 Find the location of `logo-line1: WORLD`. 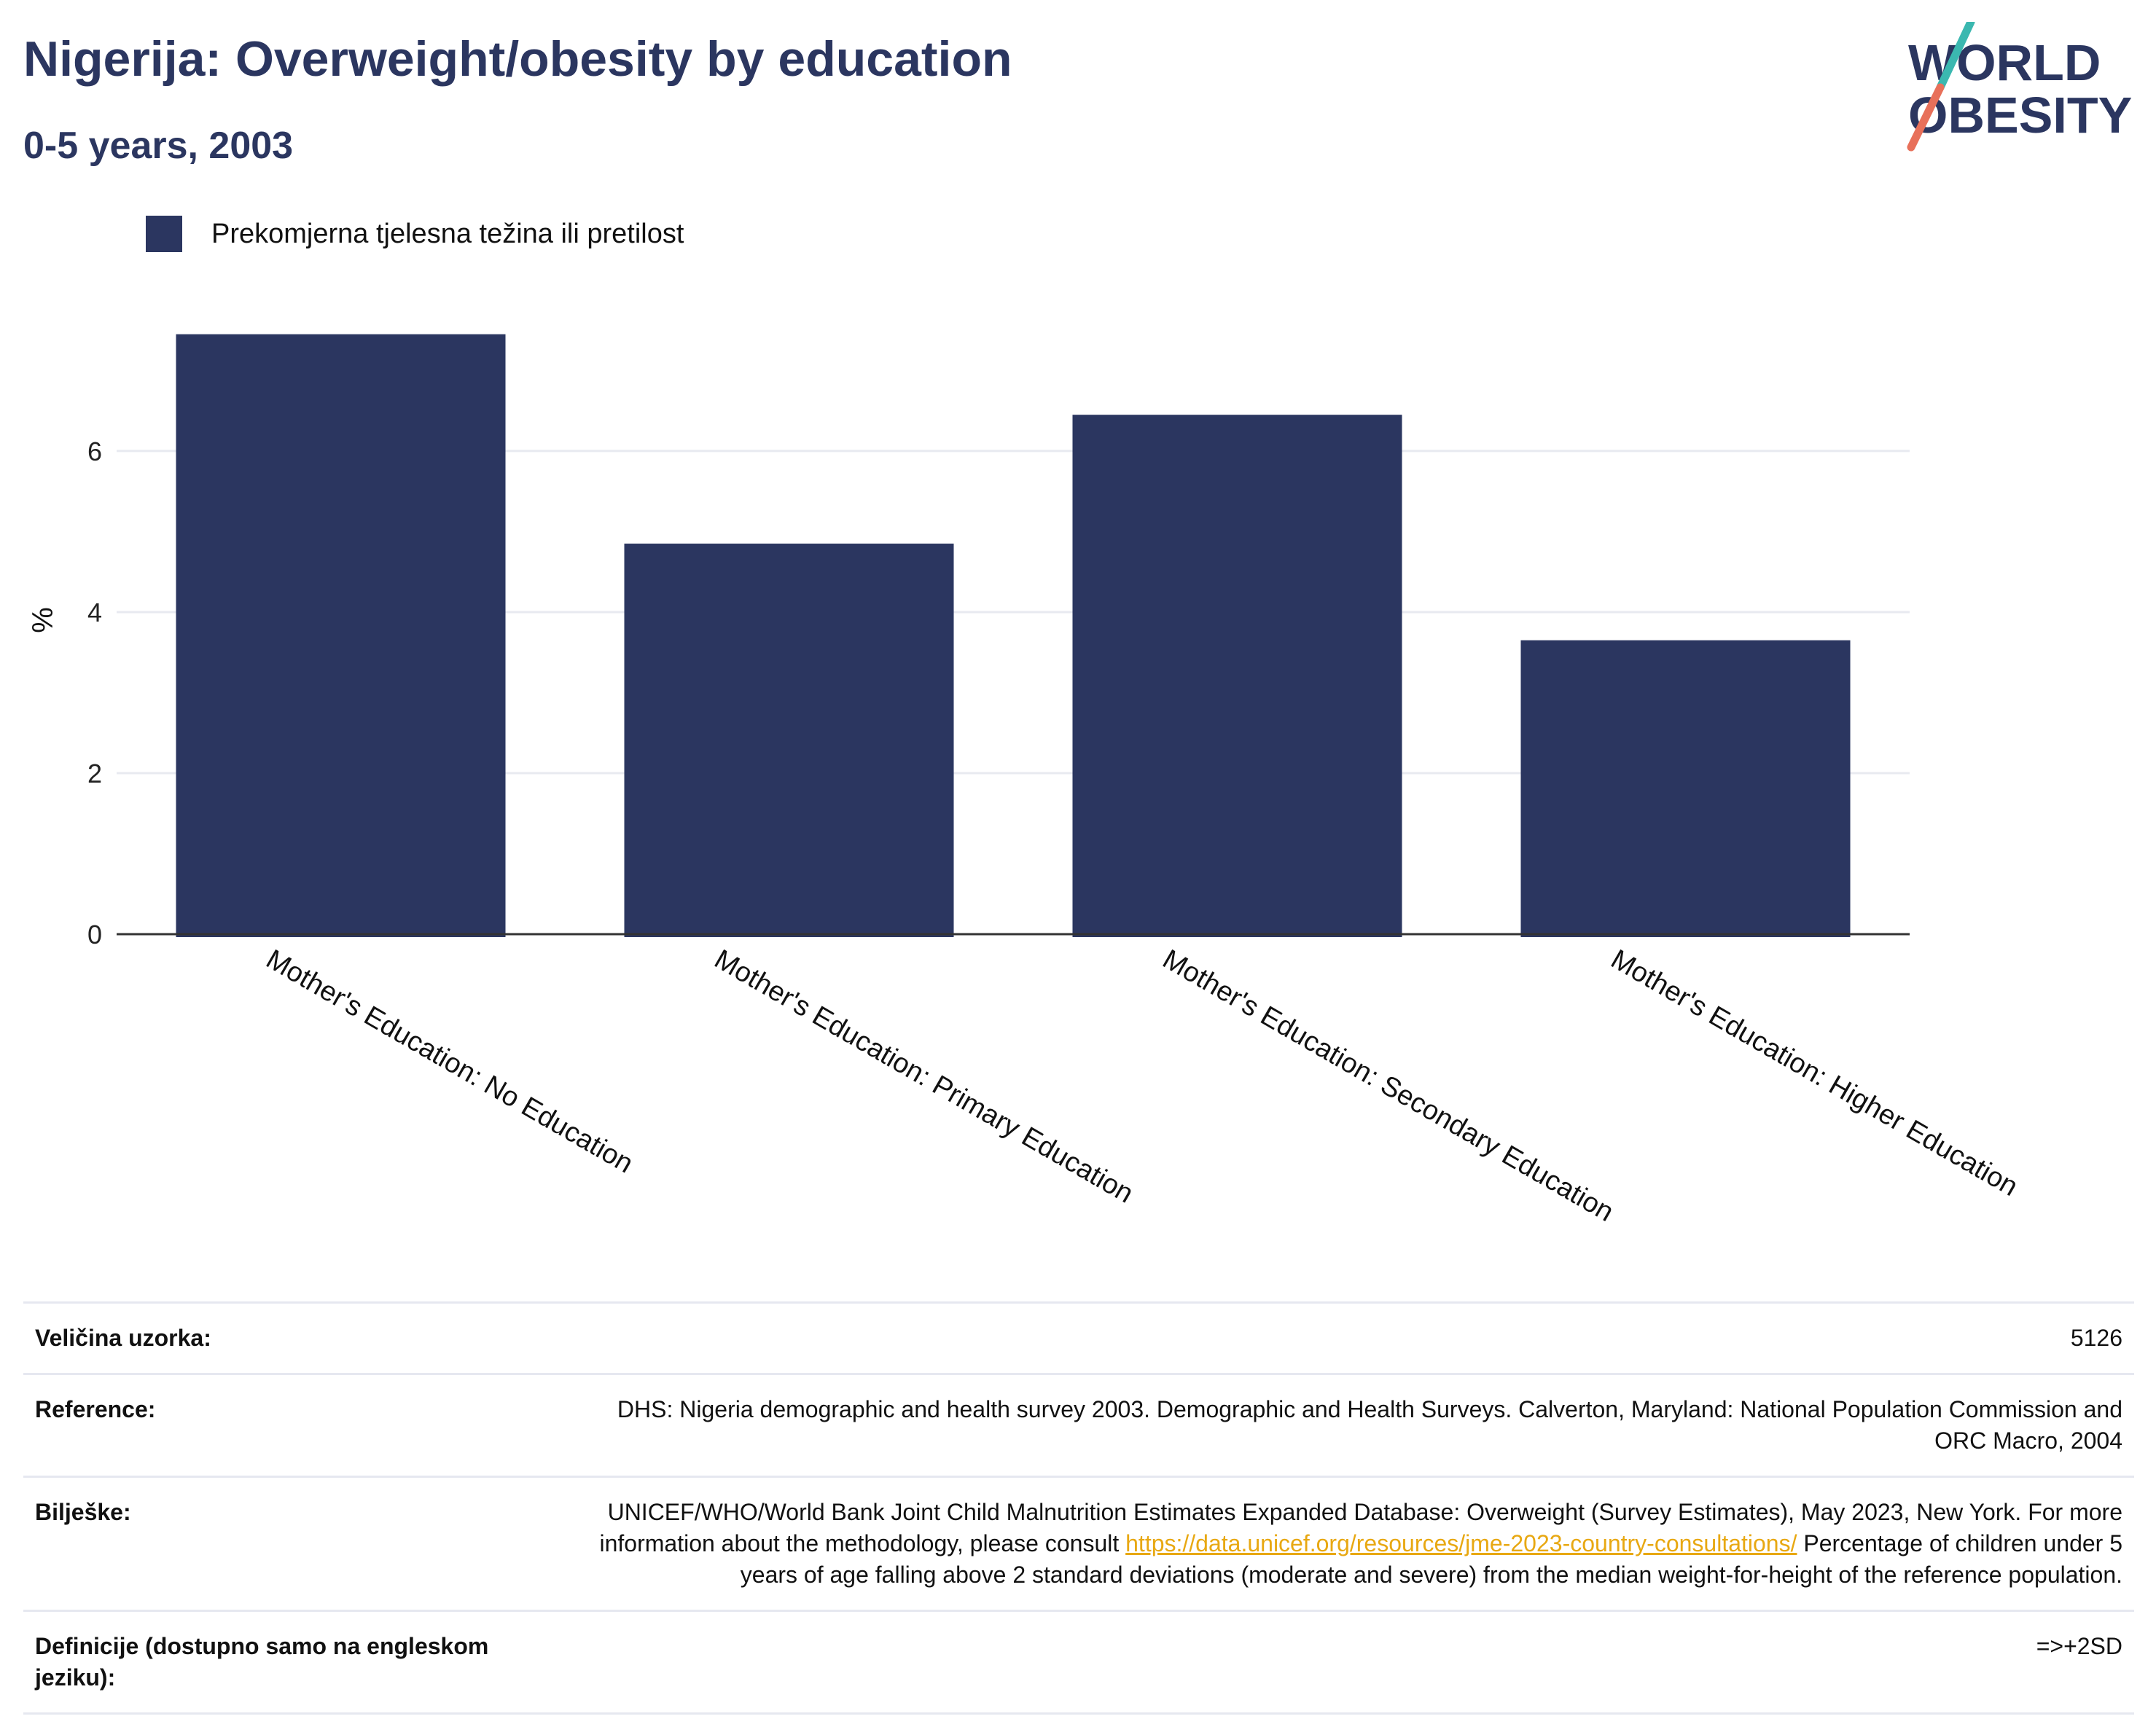

logo-line1: WORLD is located at coordinates (2004, 63).